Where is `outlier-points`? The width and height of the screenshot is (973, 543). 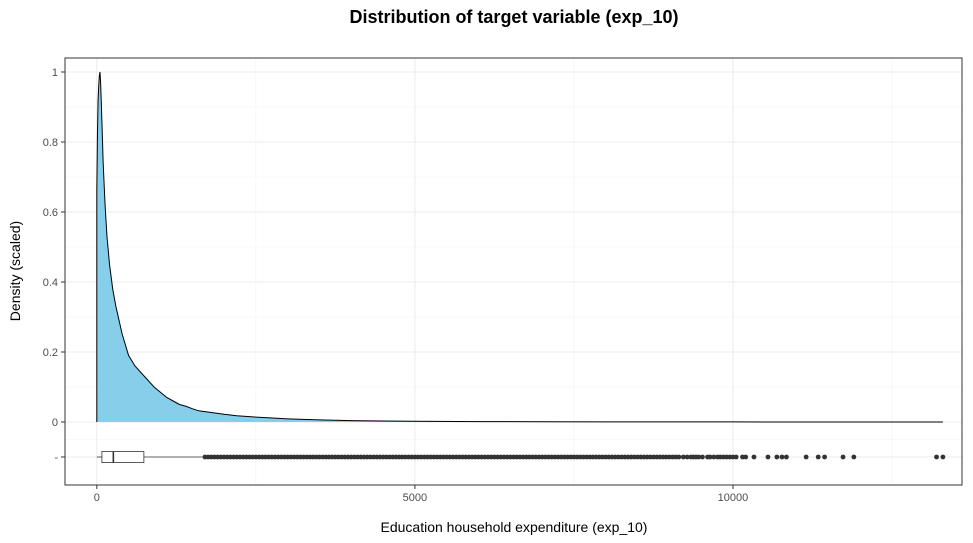 outlier-points is located at coordinates (574, 457).